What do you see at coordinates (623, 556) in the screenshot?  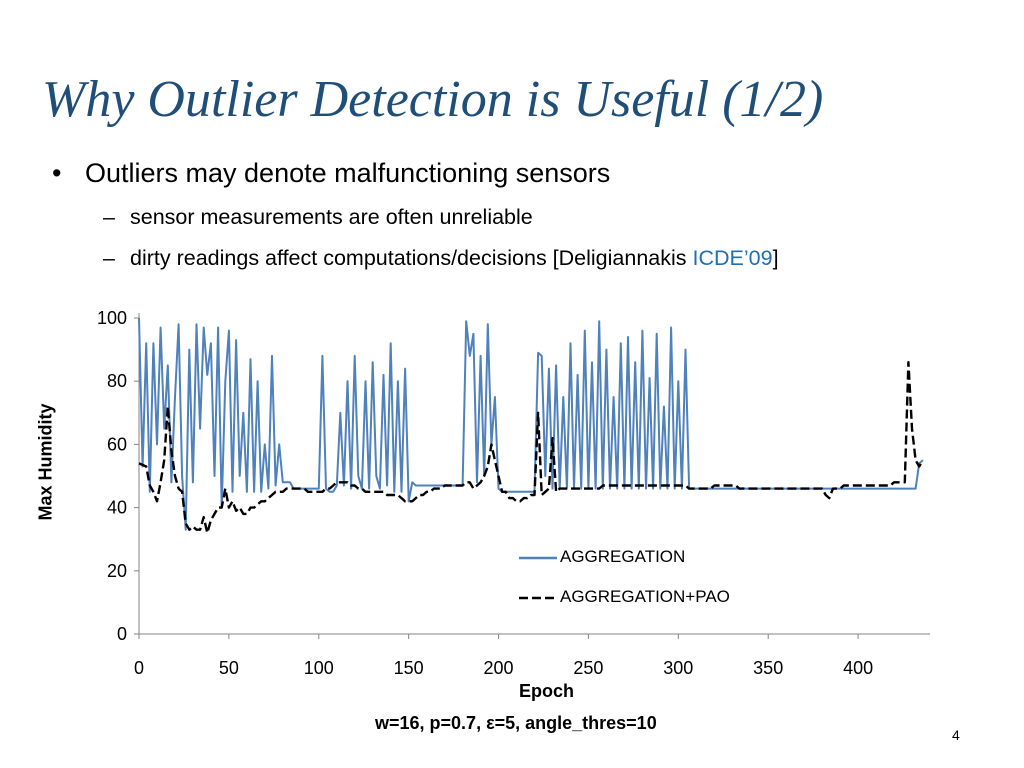 I see `legend-label: AGGREGATION` at bounding box center [623, 556].